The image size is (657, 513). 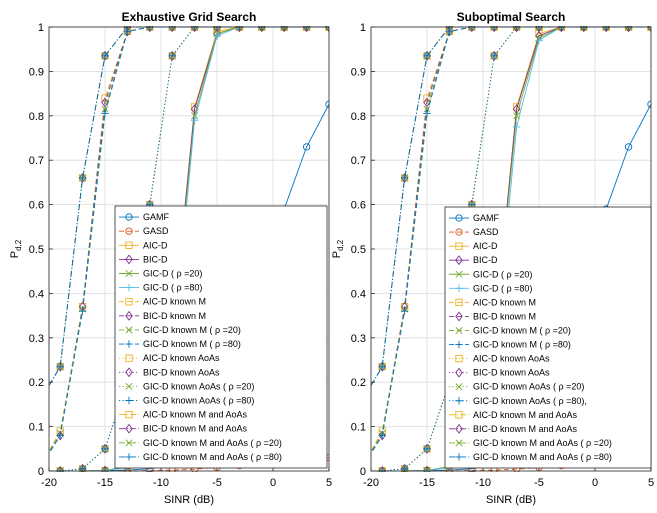 I want to click on legend-label-14: GIC-D known AoAs ( ρ =80), so click(x=198, y=401).